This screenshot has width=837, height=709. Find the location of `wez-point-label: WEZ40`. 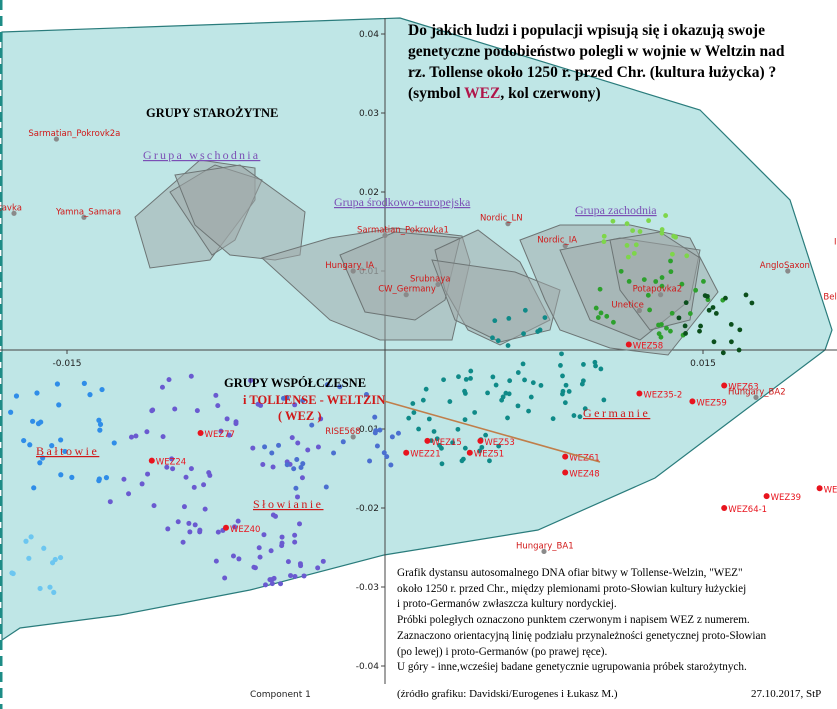

wez-point-label: WEZ40 is located at coordinates (245, 530).